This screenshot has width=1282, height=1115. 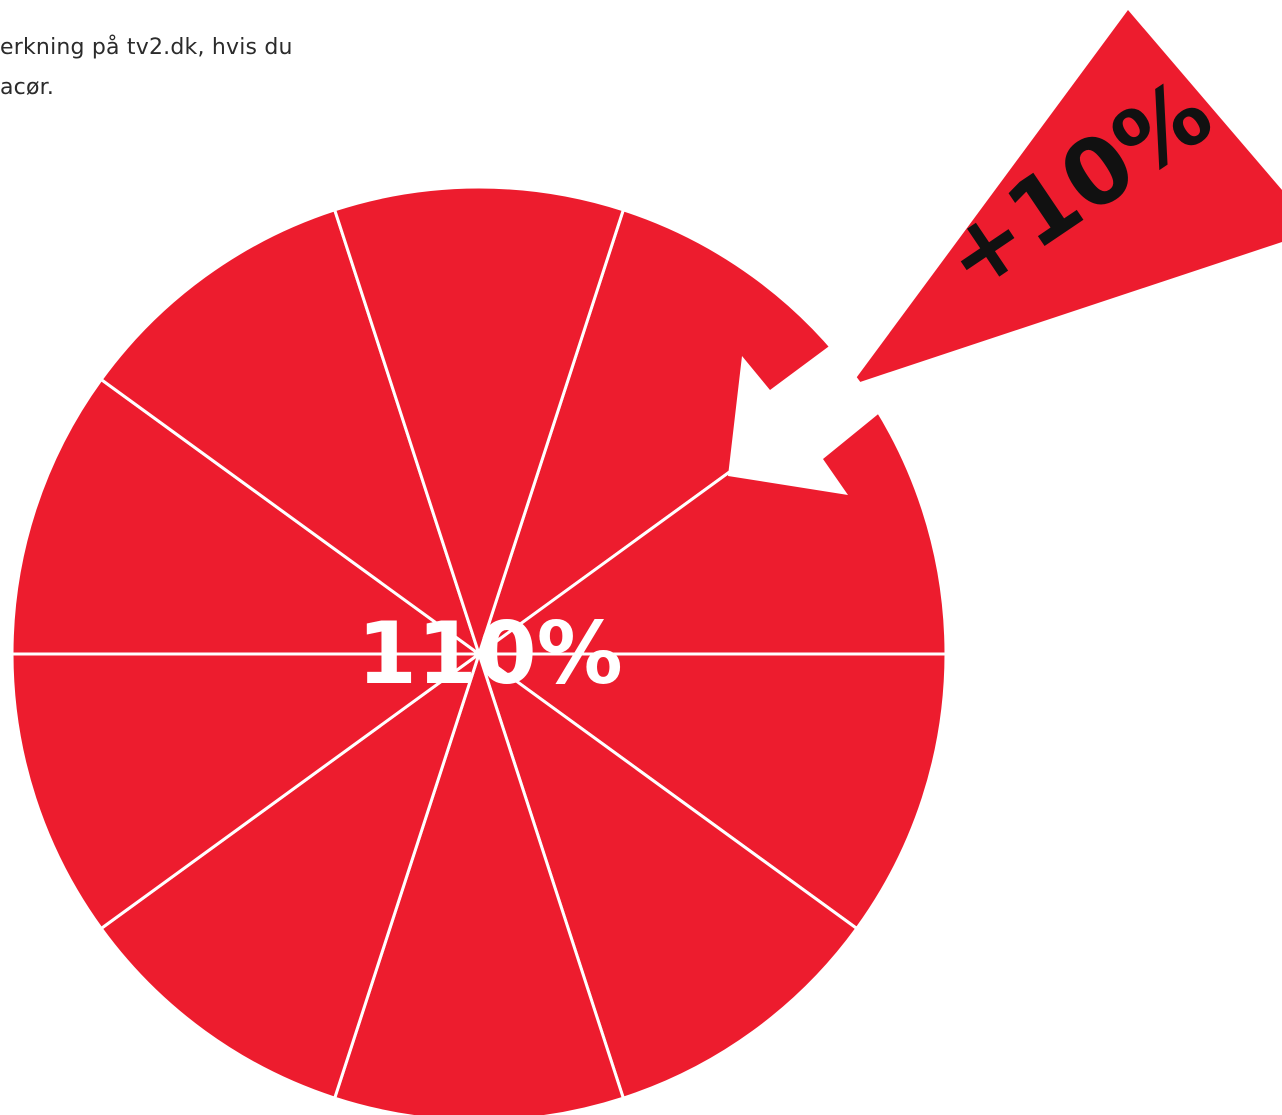 I want to click on intro-text: erkning på tv2.dk, hvis du acør., so click(x=146, y=67).